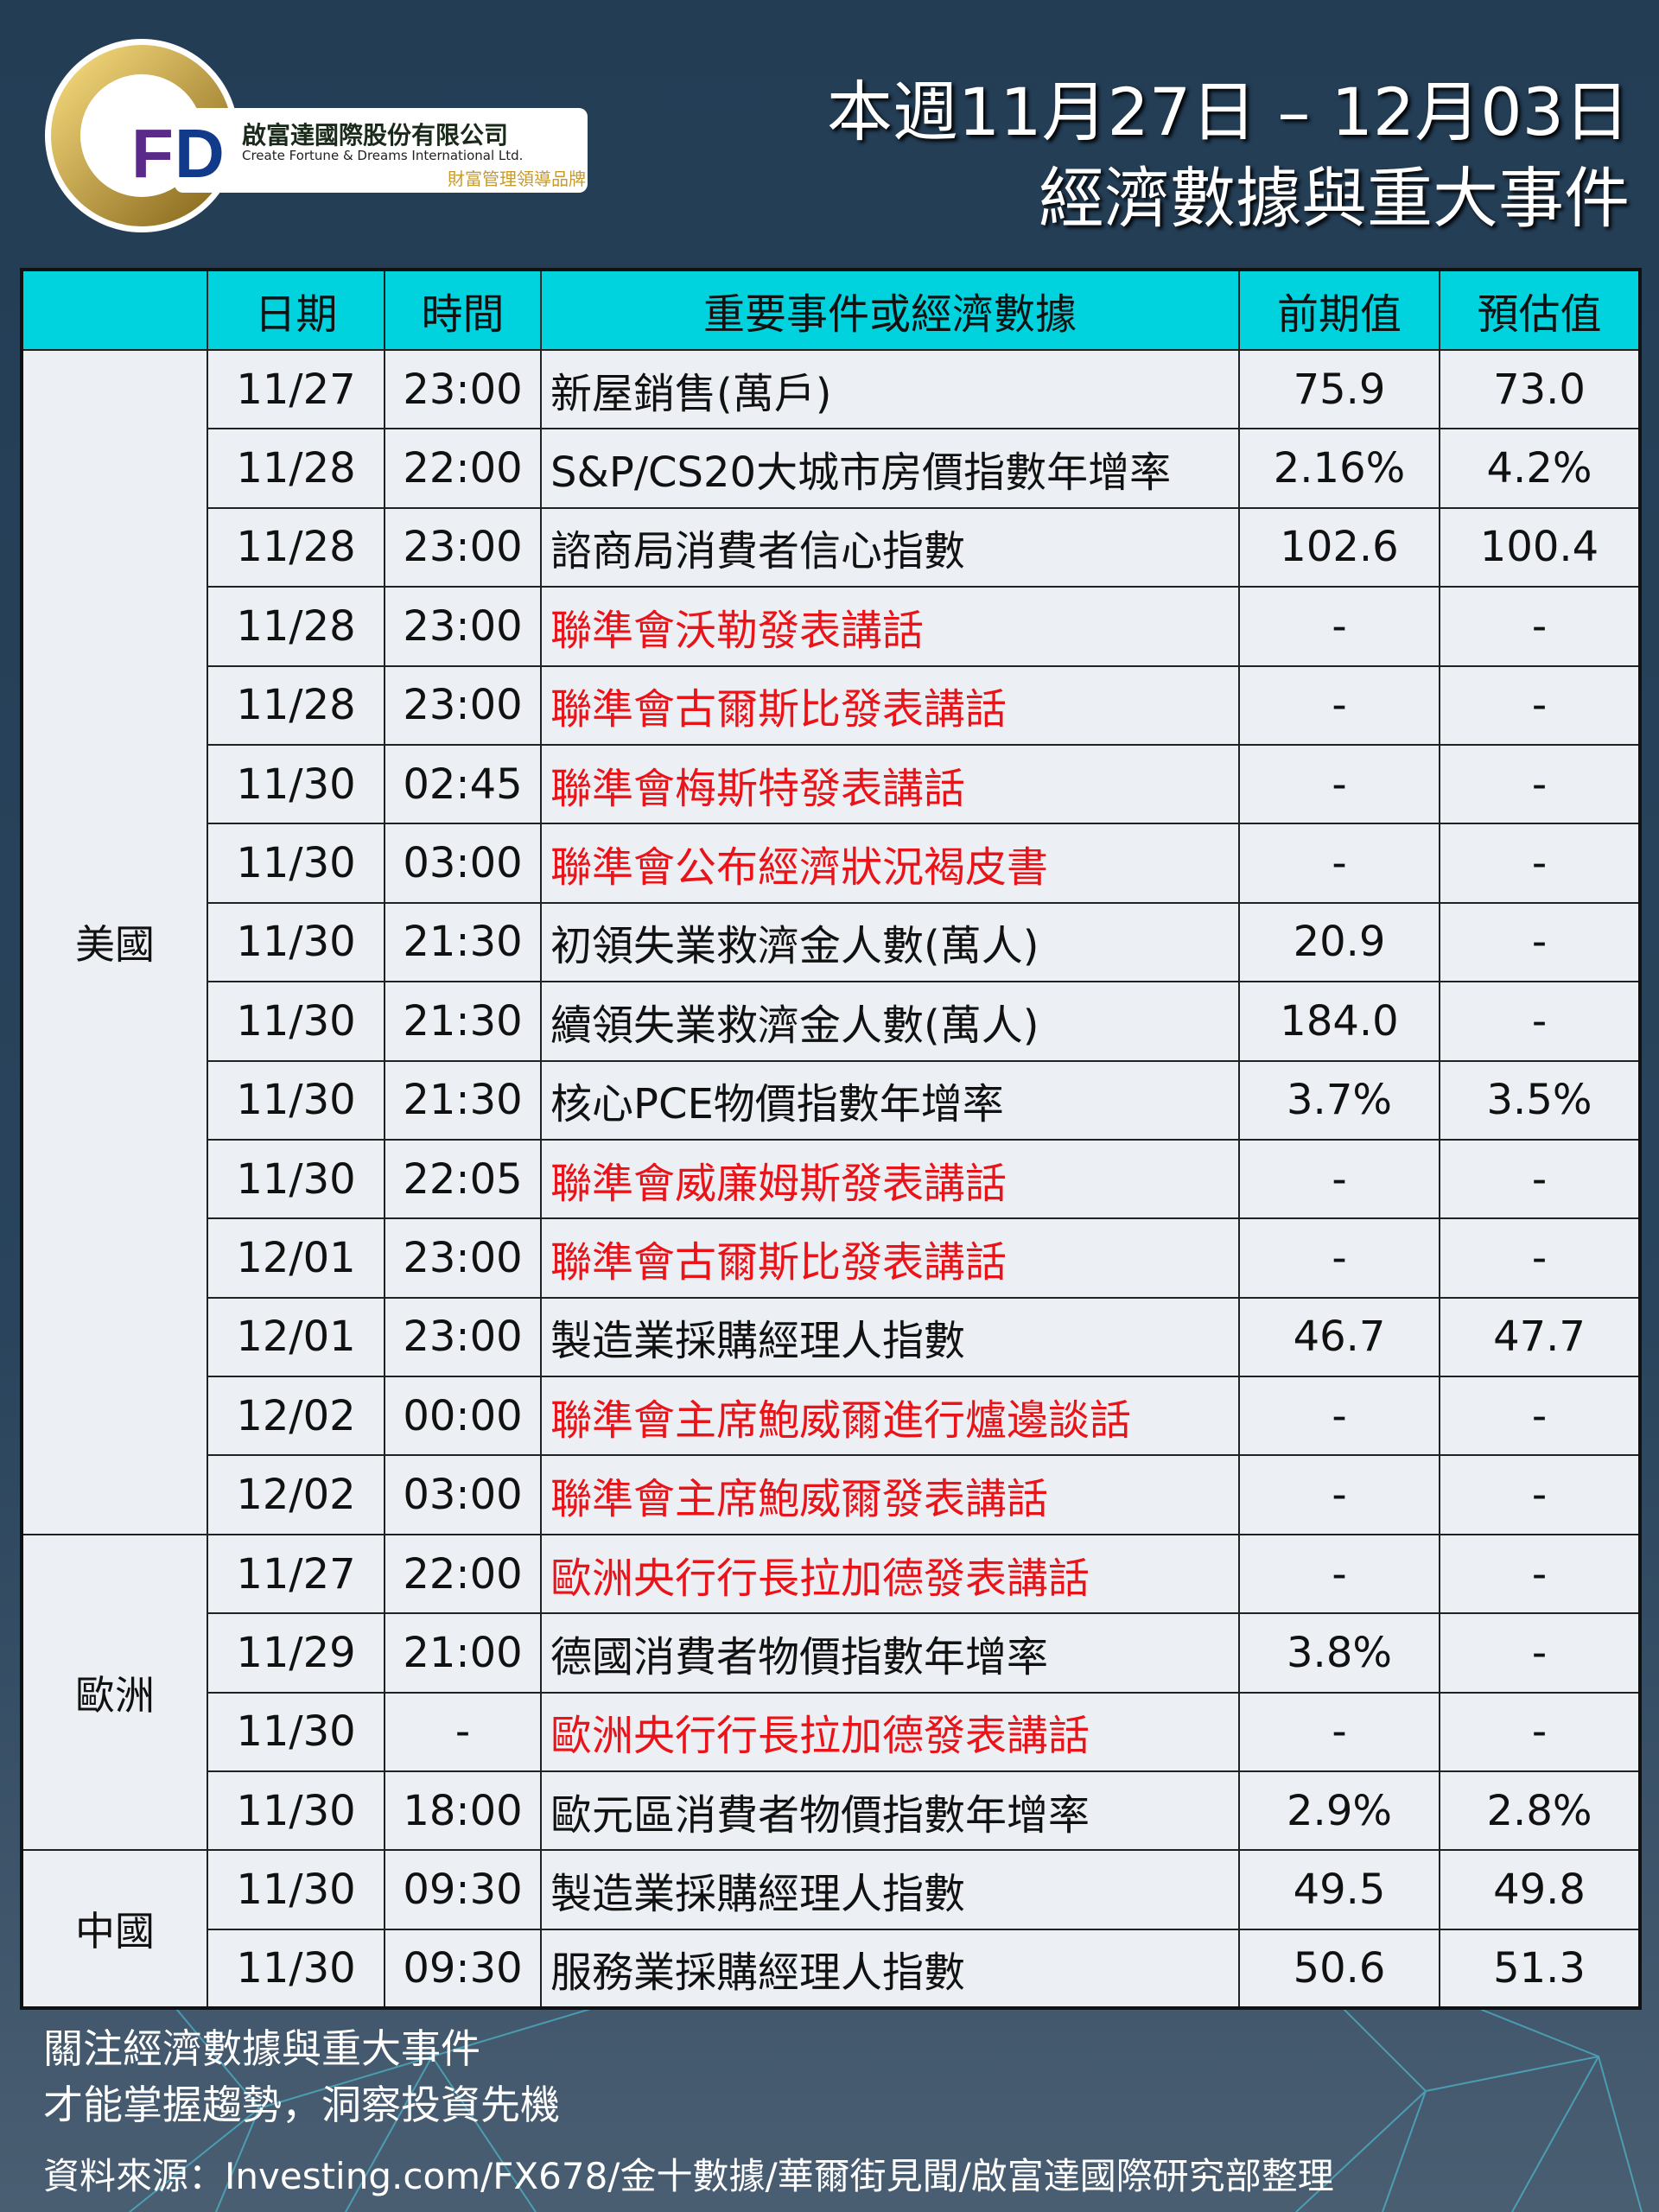 The width and height of the screenshot is (1659, 2212). Describe the element at coordinates (886, 2108) in the screenshot. I see `network-background-decoration` at that location.